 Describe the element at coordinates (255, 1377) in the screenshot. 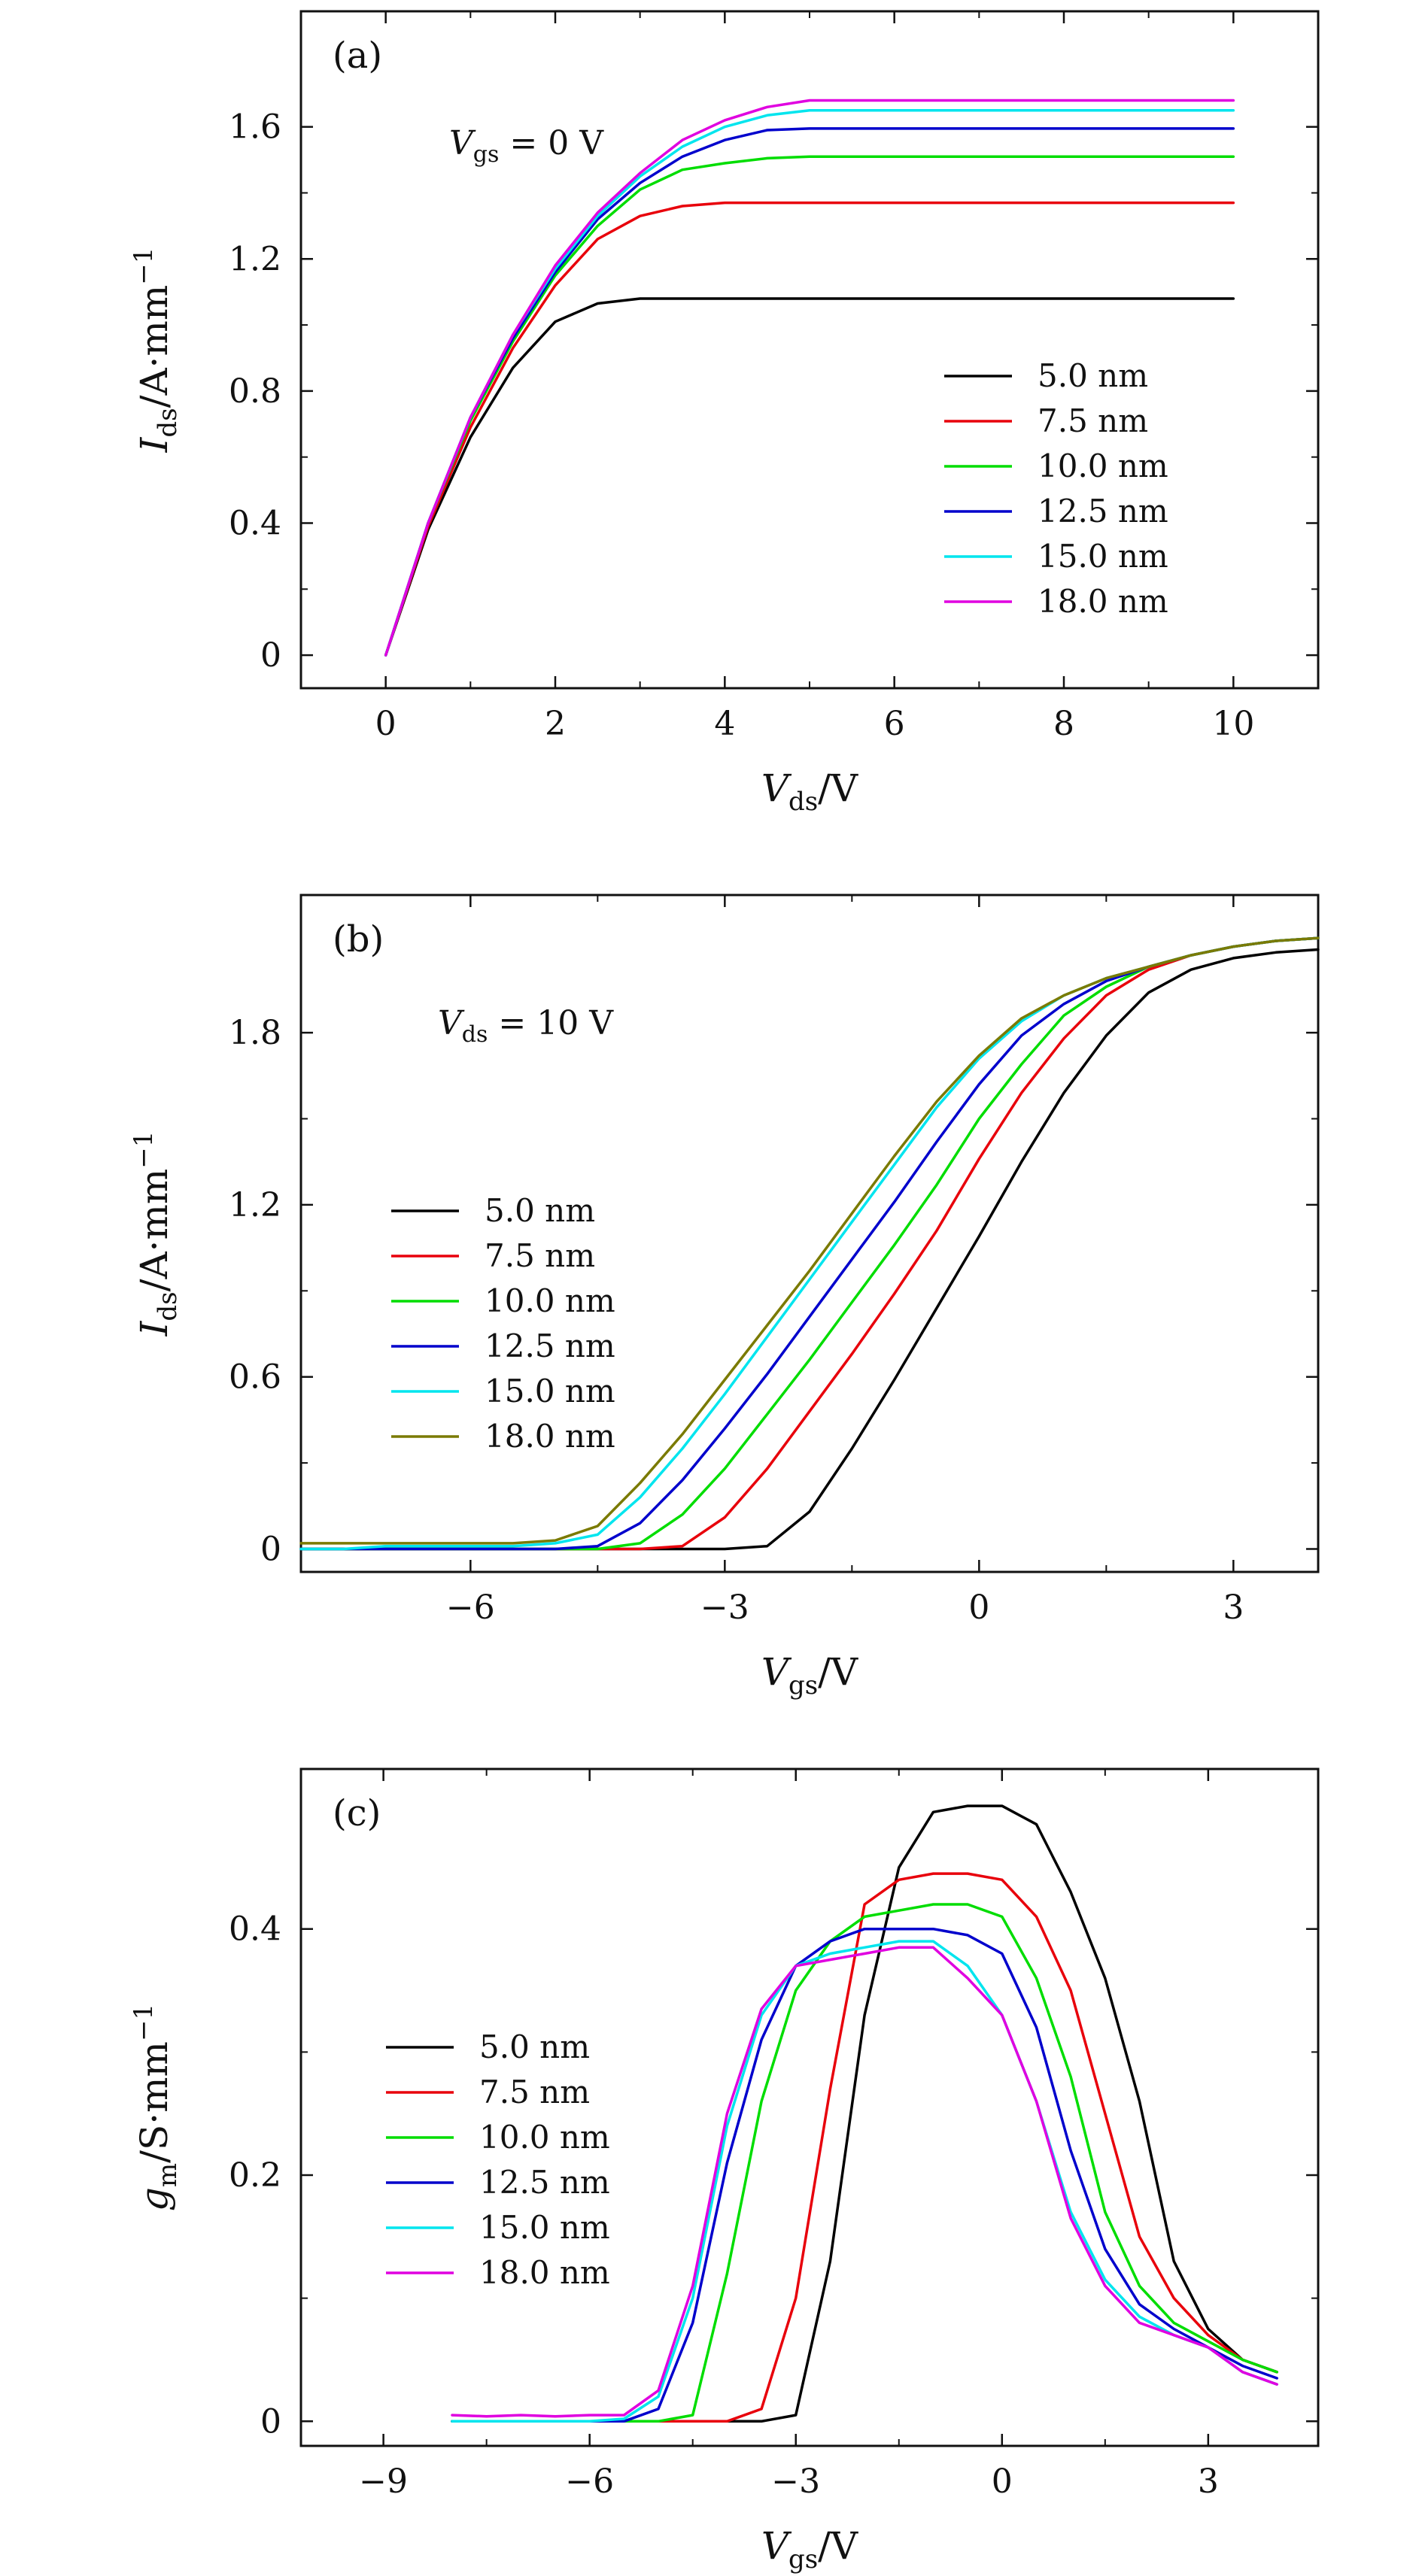

I see `y-tick-label: 0.6` at that location.